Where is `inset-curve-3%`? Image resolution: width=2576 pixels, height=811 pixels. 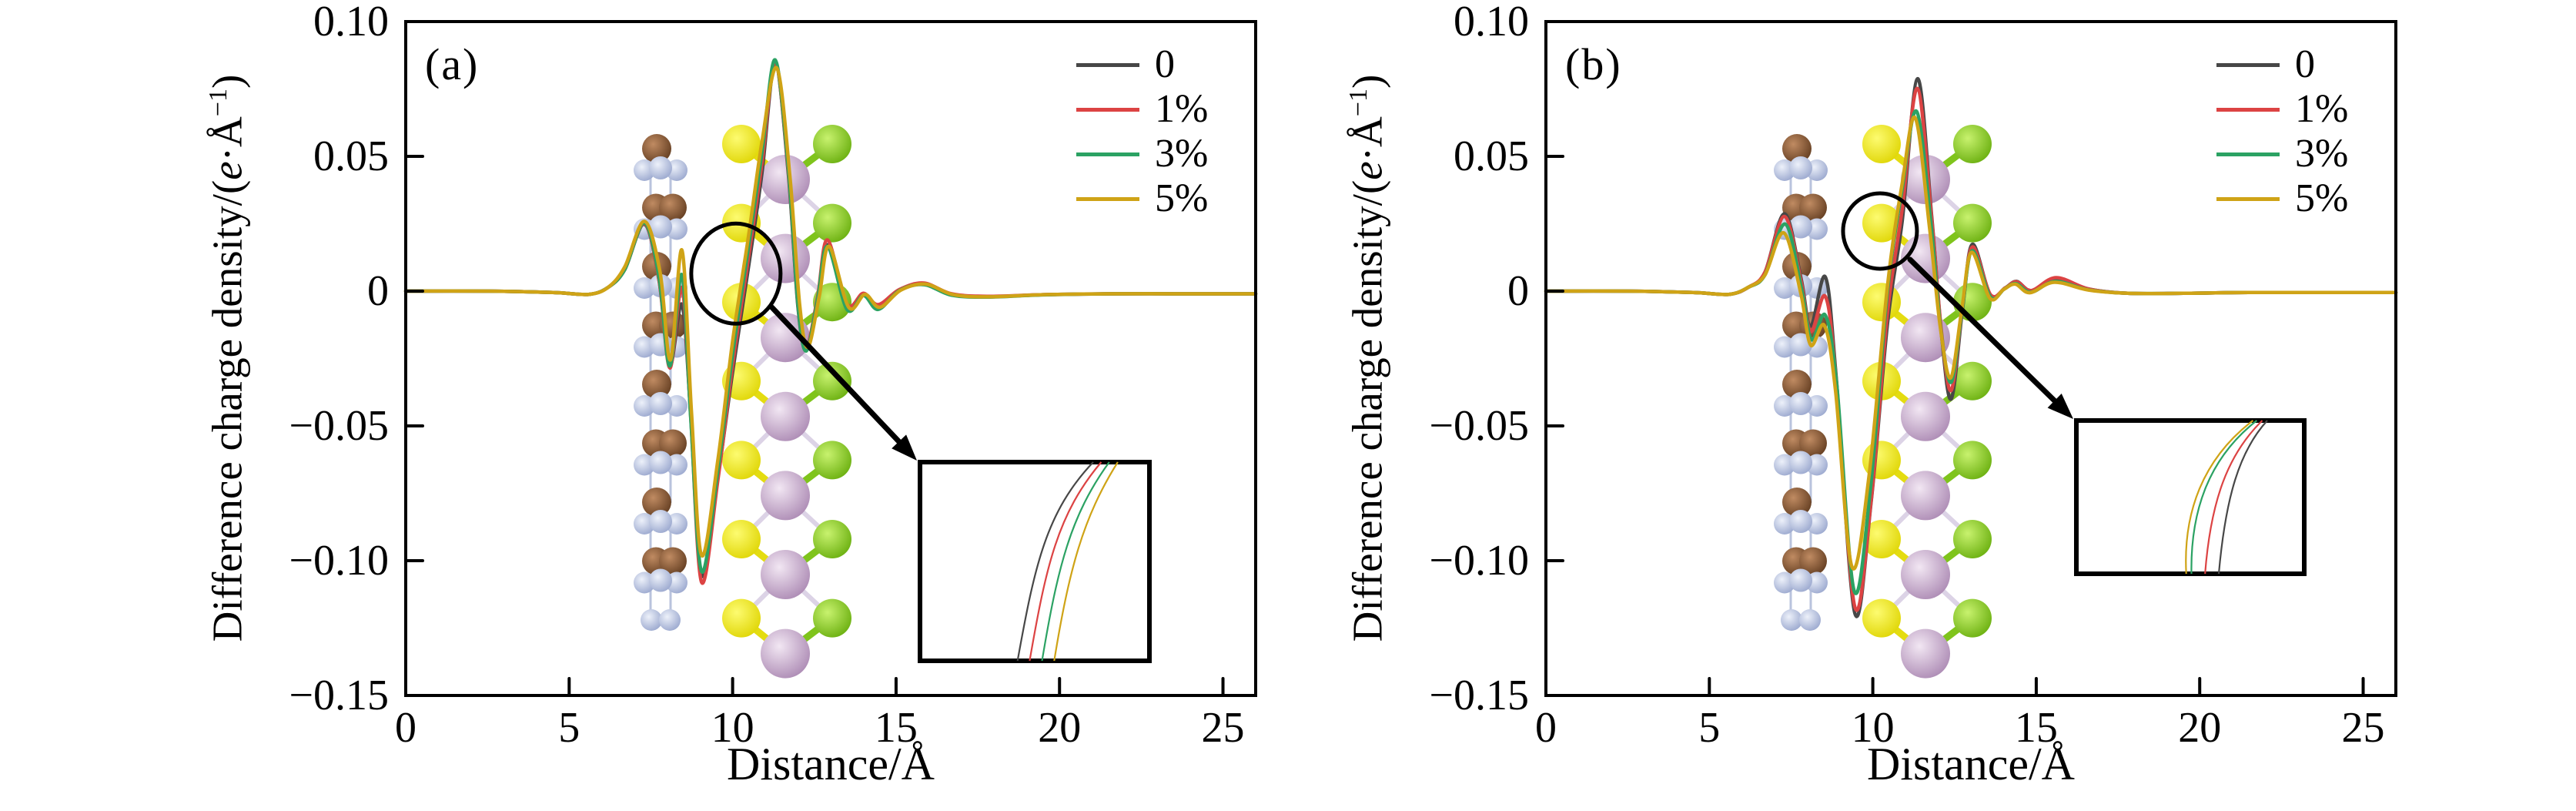 inset-curve-3% is located at coordinates (2224, 498).